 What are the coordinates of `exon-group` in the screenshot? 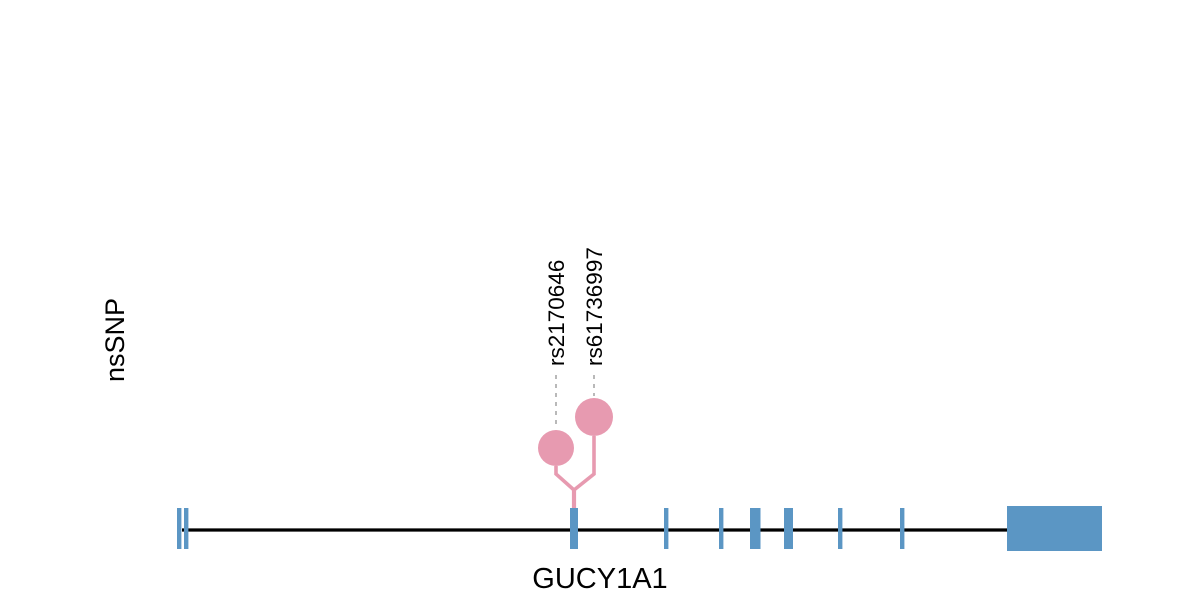 It's located at (639, 528).